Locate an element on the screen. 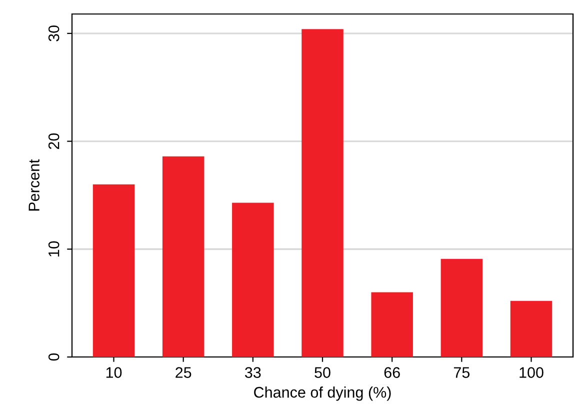  x-tick-label: 66 is located at coordinates (392, 372).